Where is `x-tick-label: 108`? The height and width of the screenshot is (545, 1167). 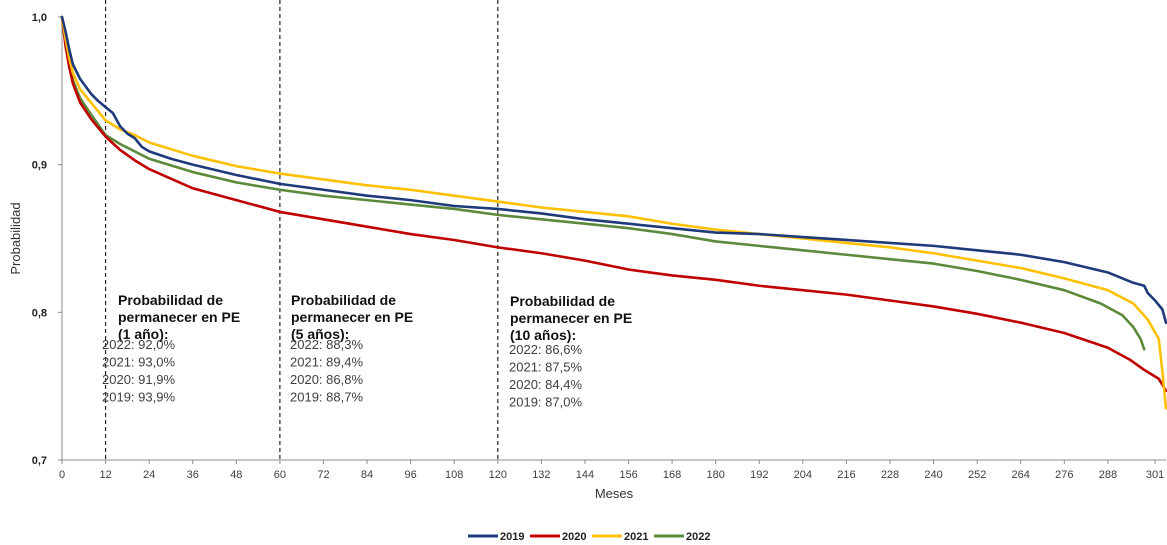 x-tick-label: 108 is located at coordinates (454, 475).